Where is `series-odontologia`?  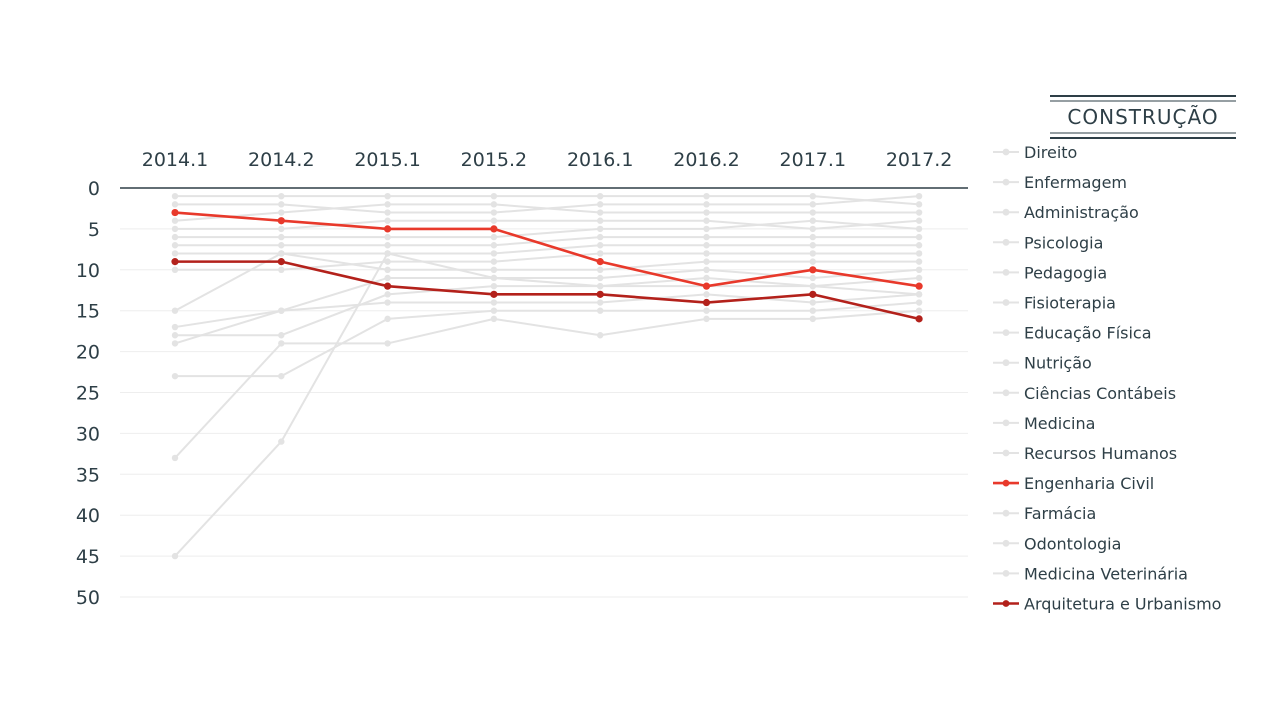
series-odontologia is located at coordinates (547, 339).